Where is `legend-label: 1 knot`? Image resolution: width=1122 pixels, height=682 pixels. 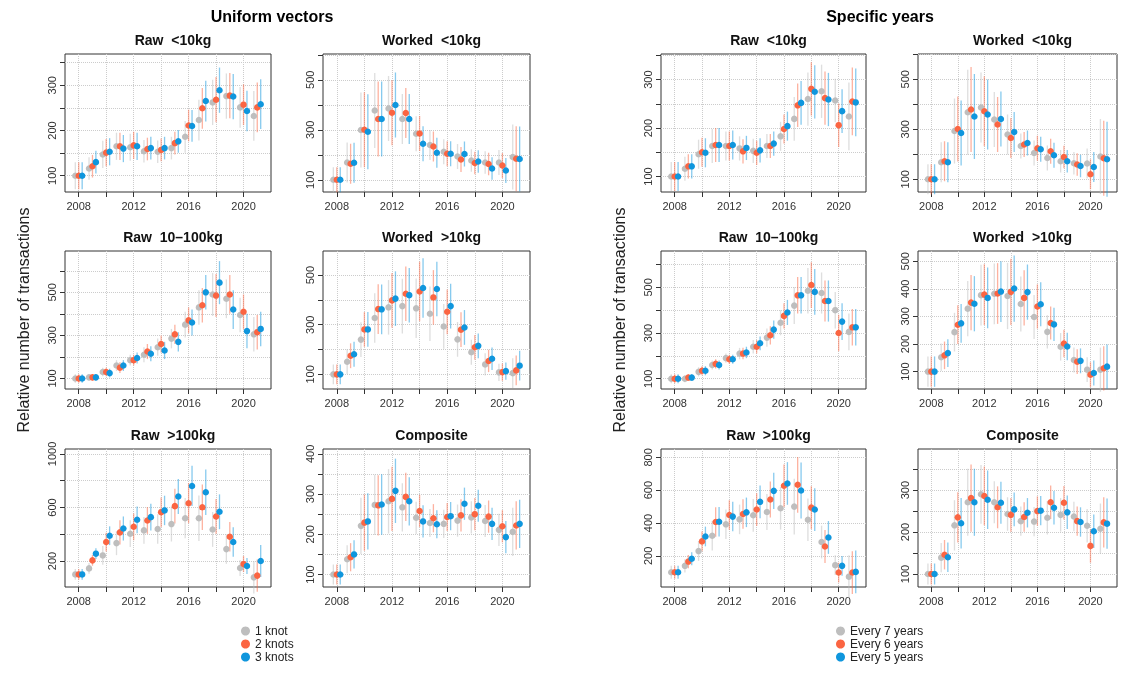
legend-label: 1 knot is located at coordinates (272, 631).